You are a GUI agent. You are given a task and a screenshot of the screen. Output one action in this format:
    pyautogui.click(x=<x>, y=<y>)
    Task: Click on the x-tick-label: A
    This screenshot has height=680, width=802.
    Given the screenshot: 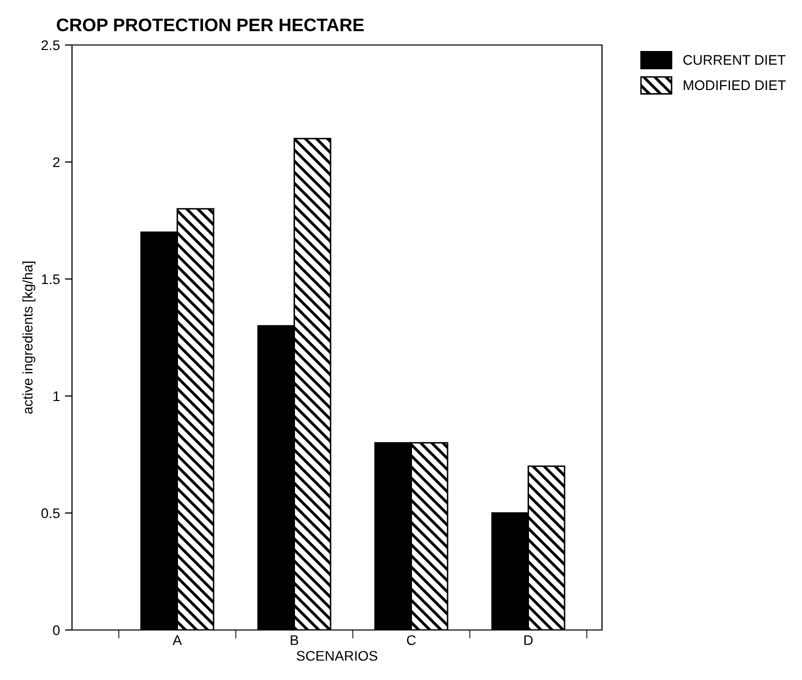 What is the action you would take?
    pyautogui.click(x=177, y=640)
    